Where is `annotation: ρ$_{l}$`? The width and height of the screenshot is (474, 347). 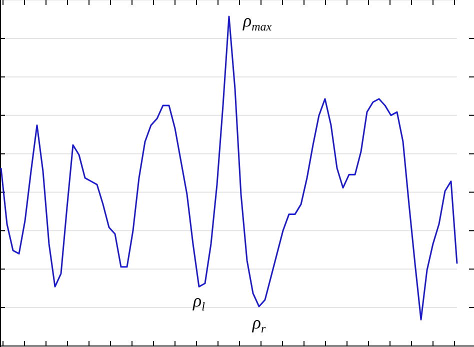
annotation: ρ$_{l}$ is located at coordinates (199, 302).